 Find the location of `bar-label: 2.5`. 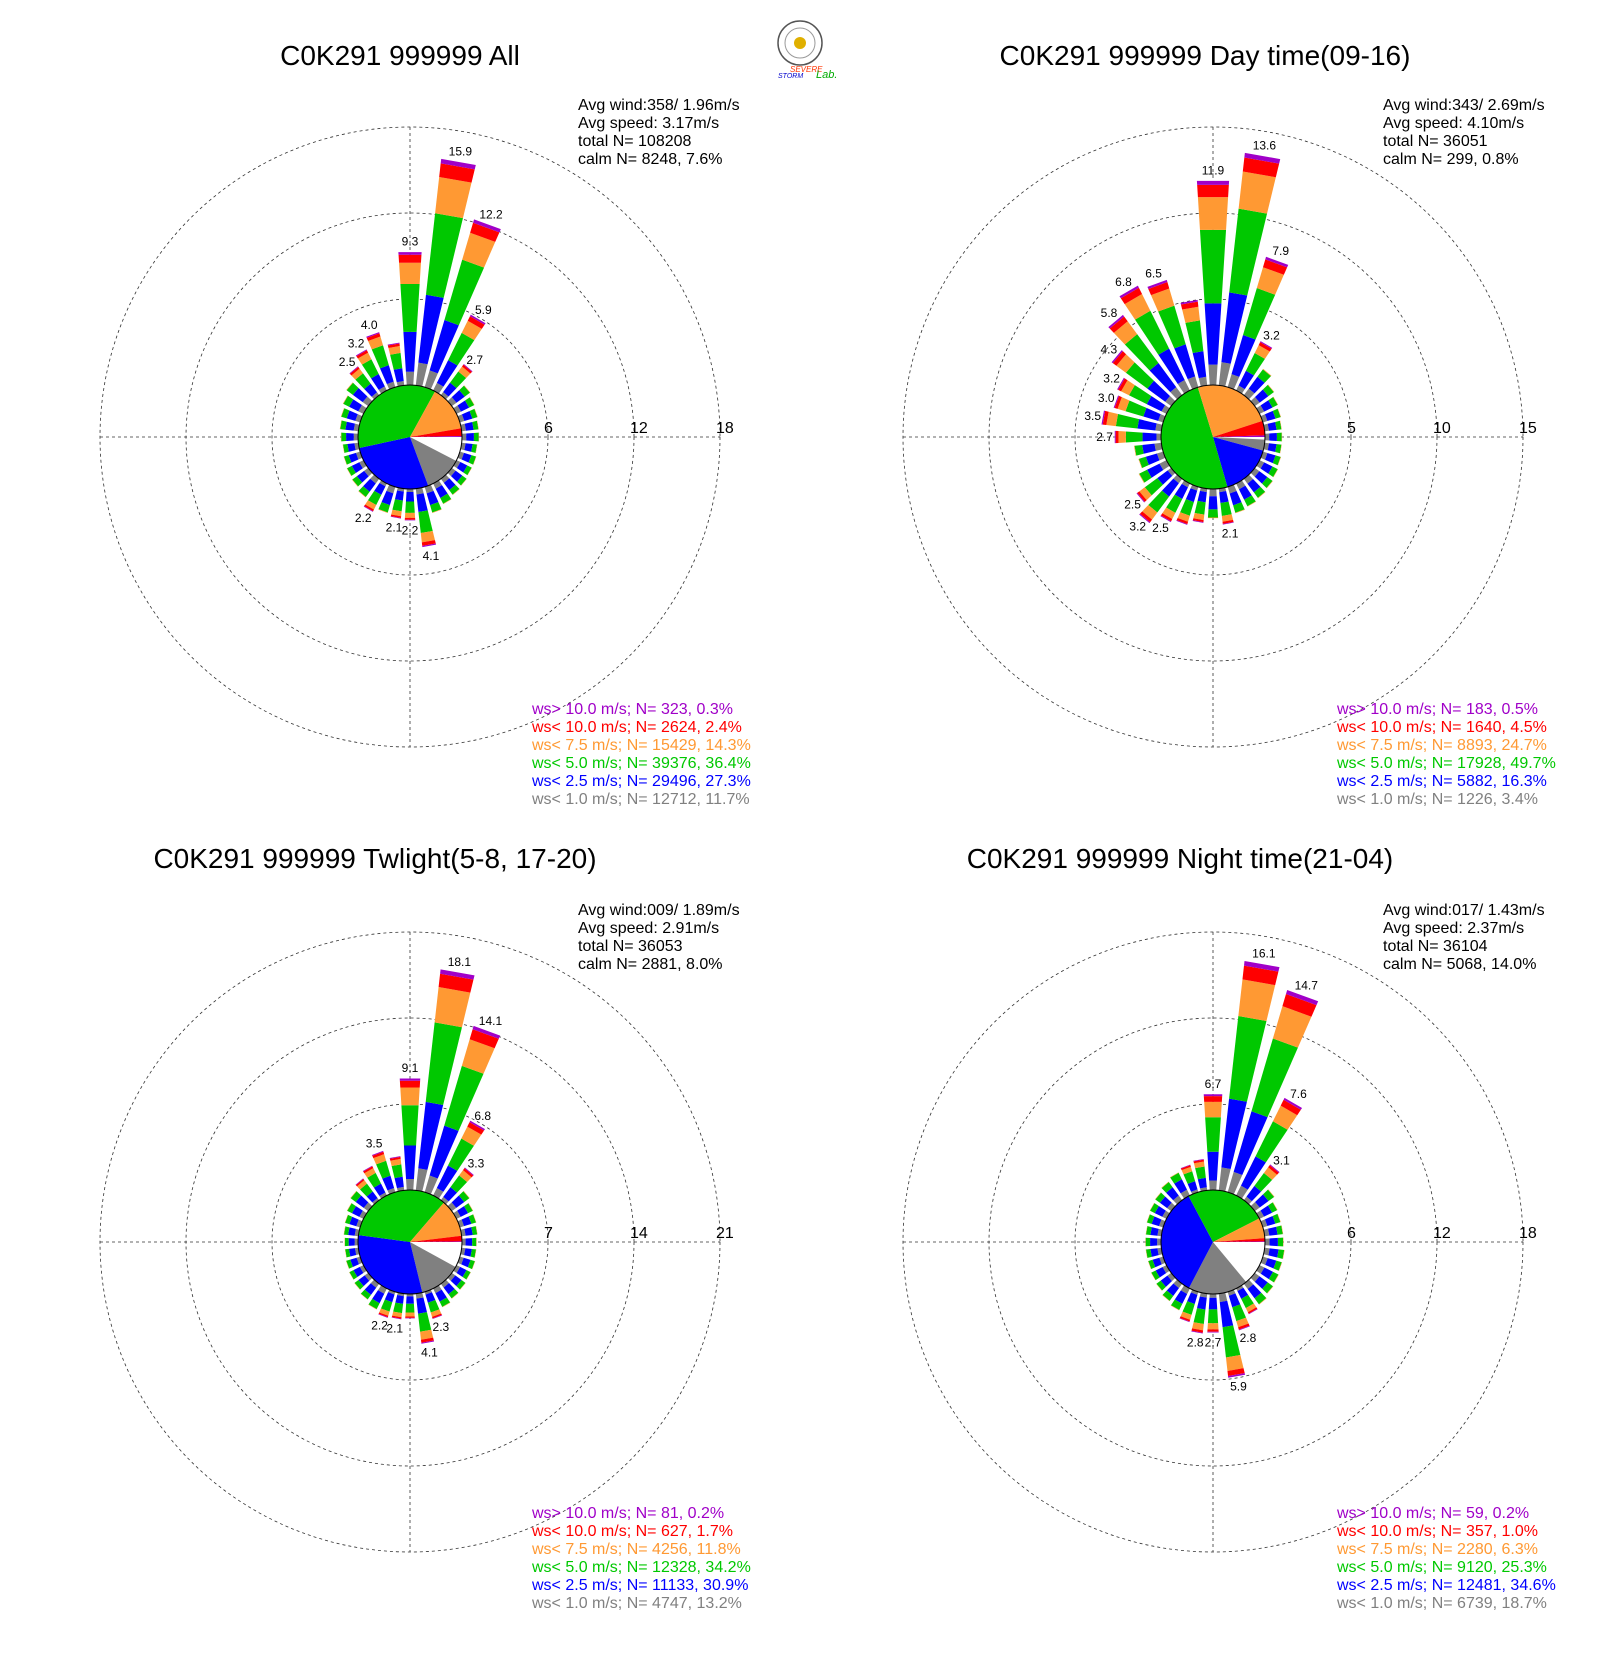

bar-label: 2.5 is located at coordinates (347, 362).